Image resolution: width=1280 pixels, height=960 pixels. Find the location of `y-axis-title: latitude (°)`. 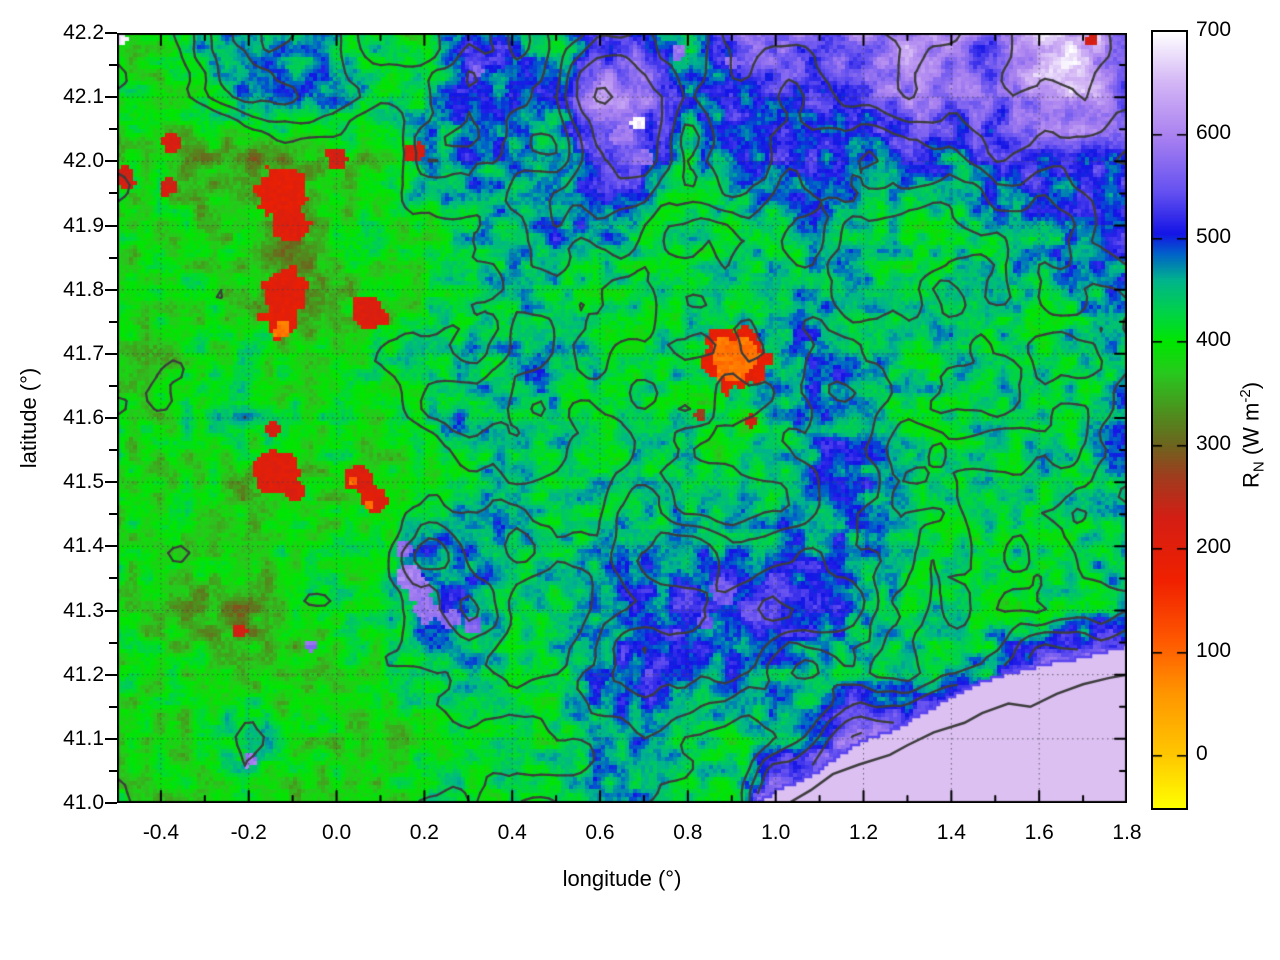

y-axis-title: latitude (°) is located at coordinates (28, 418).